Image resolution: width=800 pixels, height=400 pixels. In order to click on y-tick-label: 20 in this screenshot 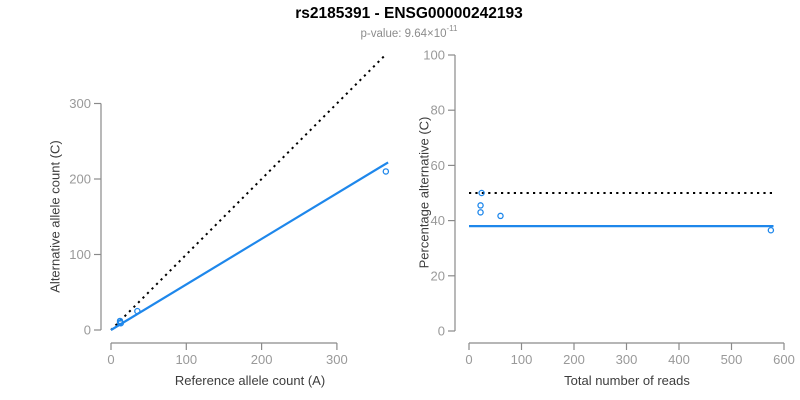, I will do `click(438, 275)`.